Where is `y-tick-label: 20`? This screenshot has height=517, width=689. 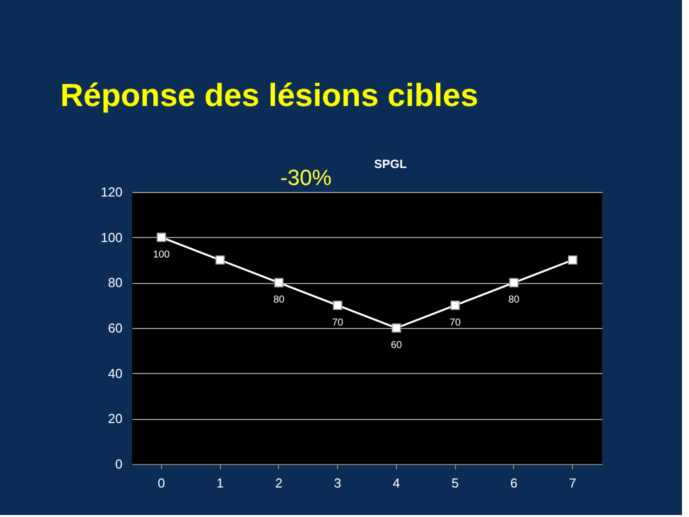 y-tick-label: 20 is located at coordinates (115, 418).